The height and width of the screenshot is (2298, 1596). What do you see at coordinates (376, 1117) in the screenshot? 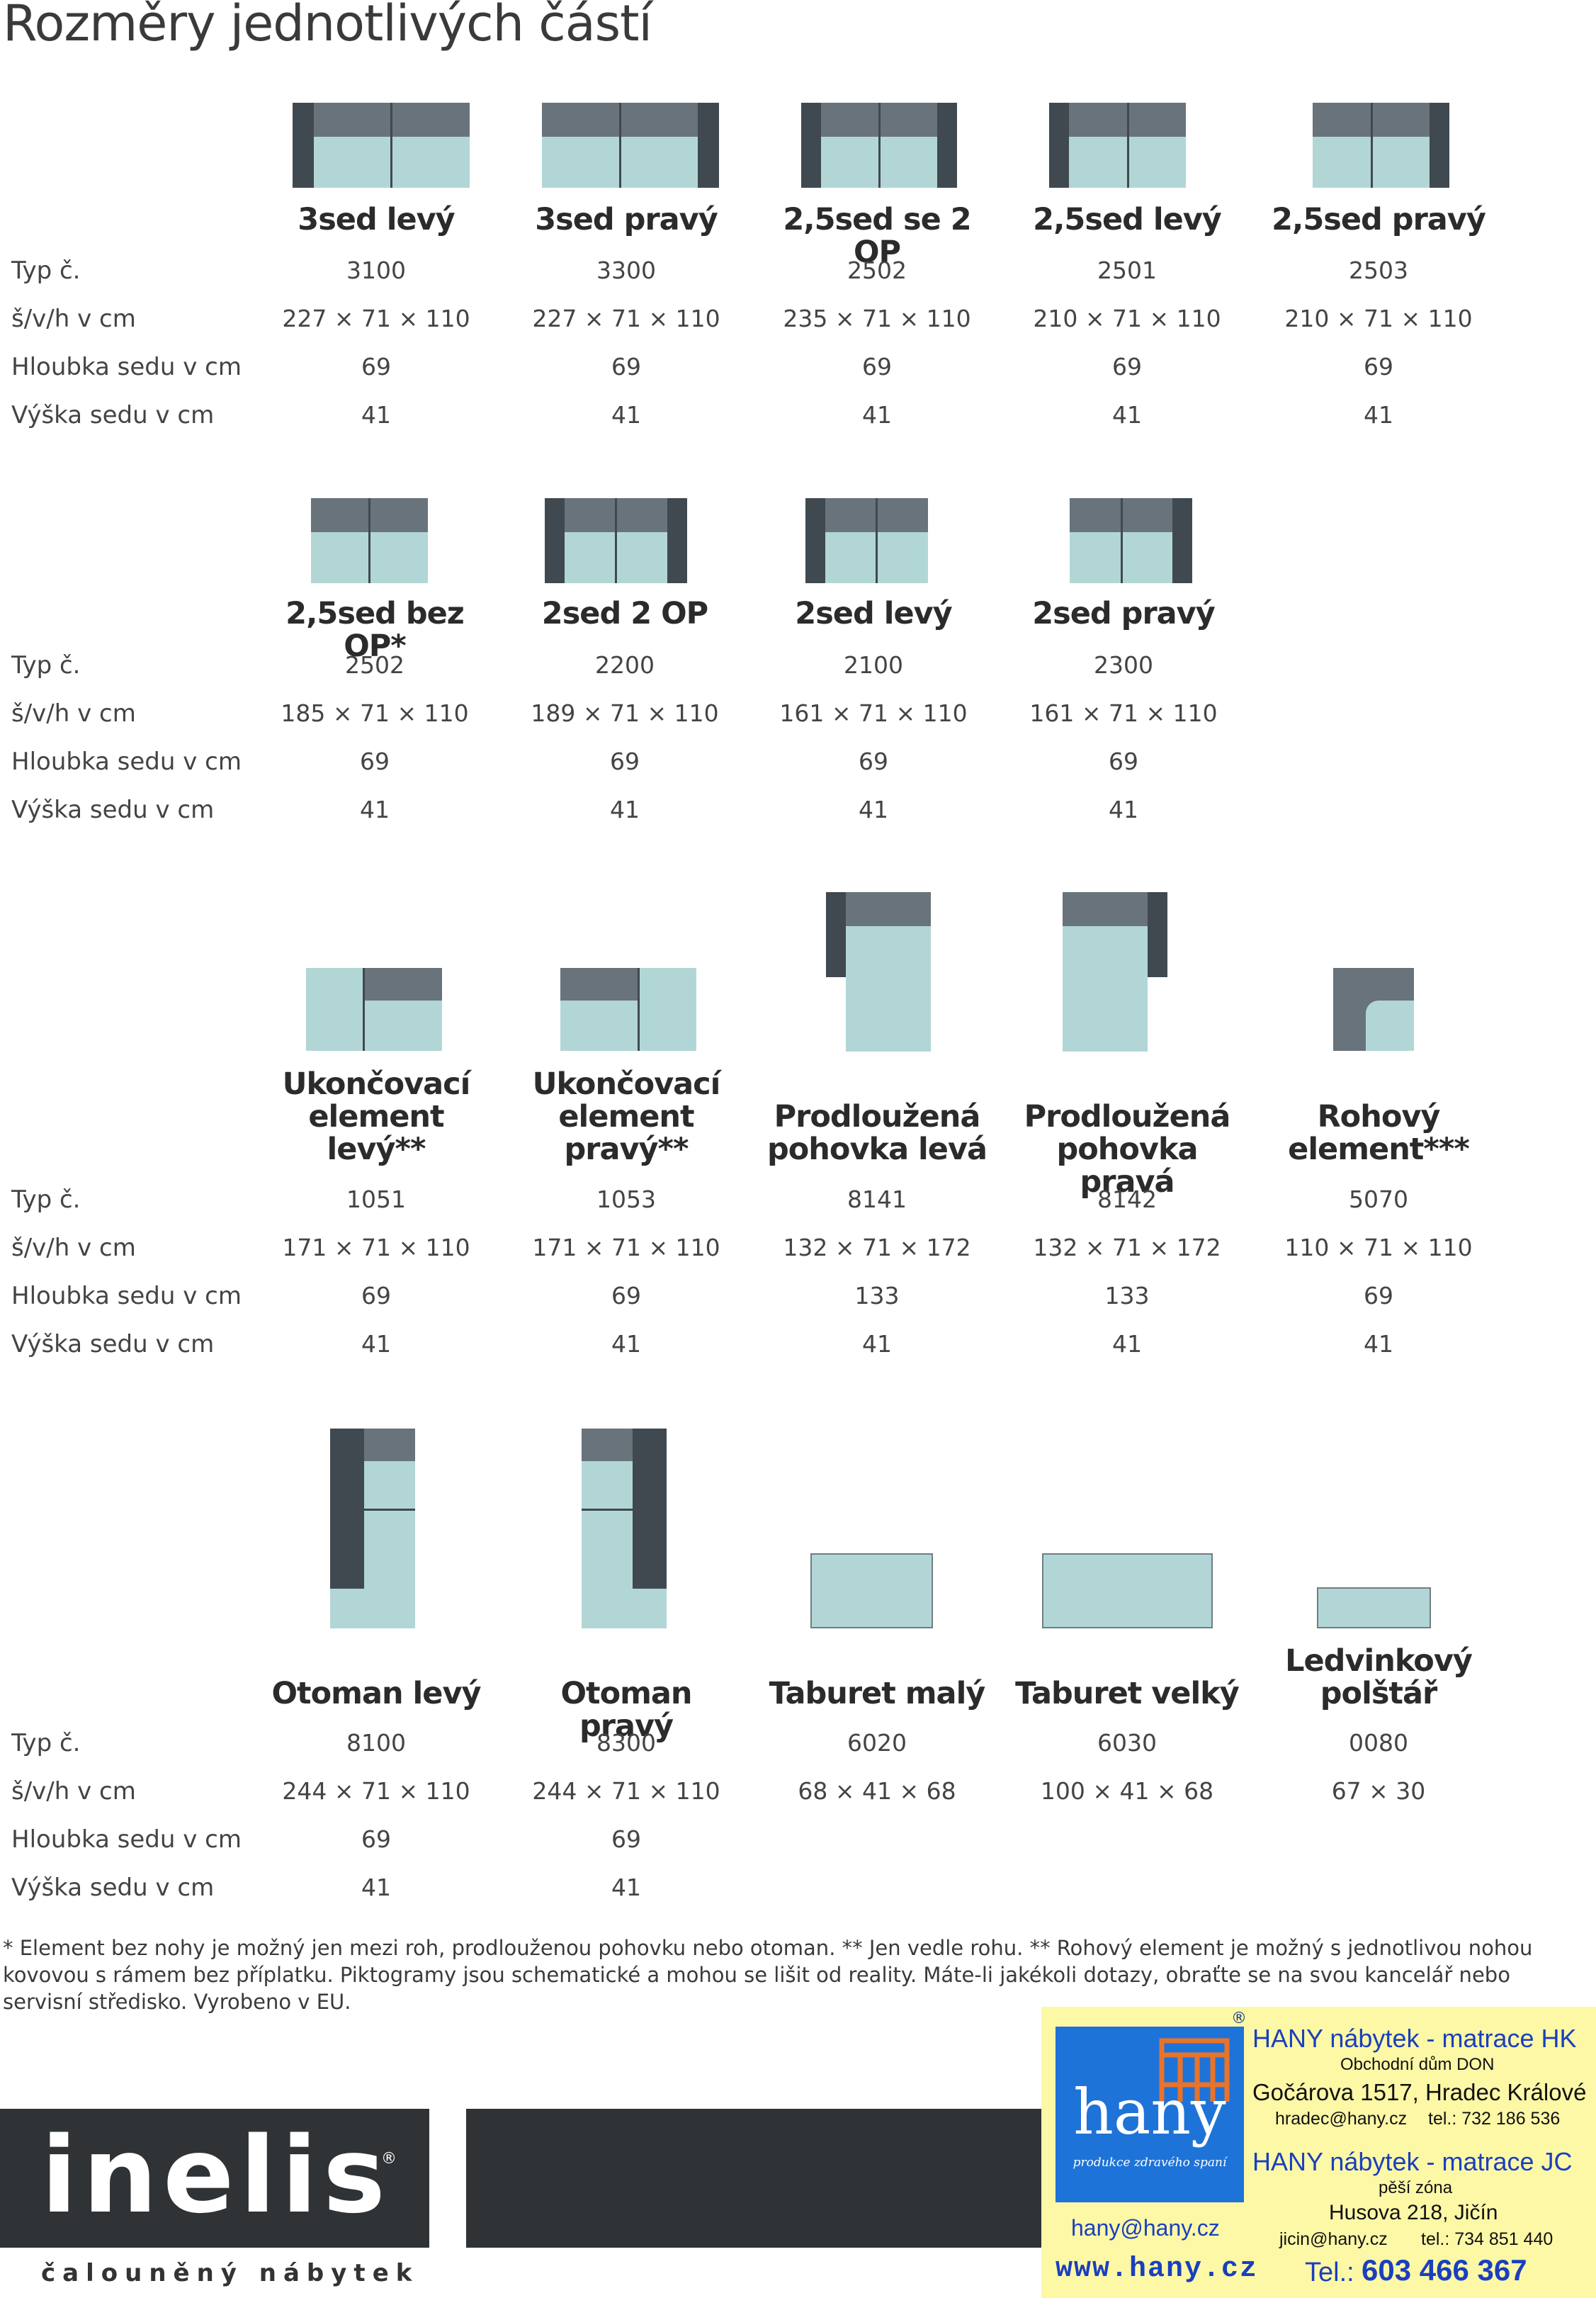
I see `item-name: Ukončovací element levý**` at bounding box center [376, 1117].